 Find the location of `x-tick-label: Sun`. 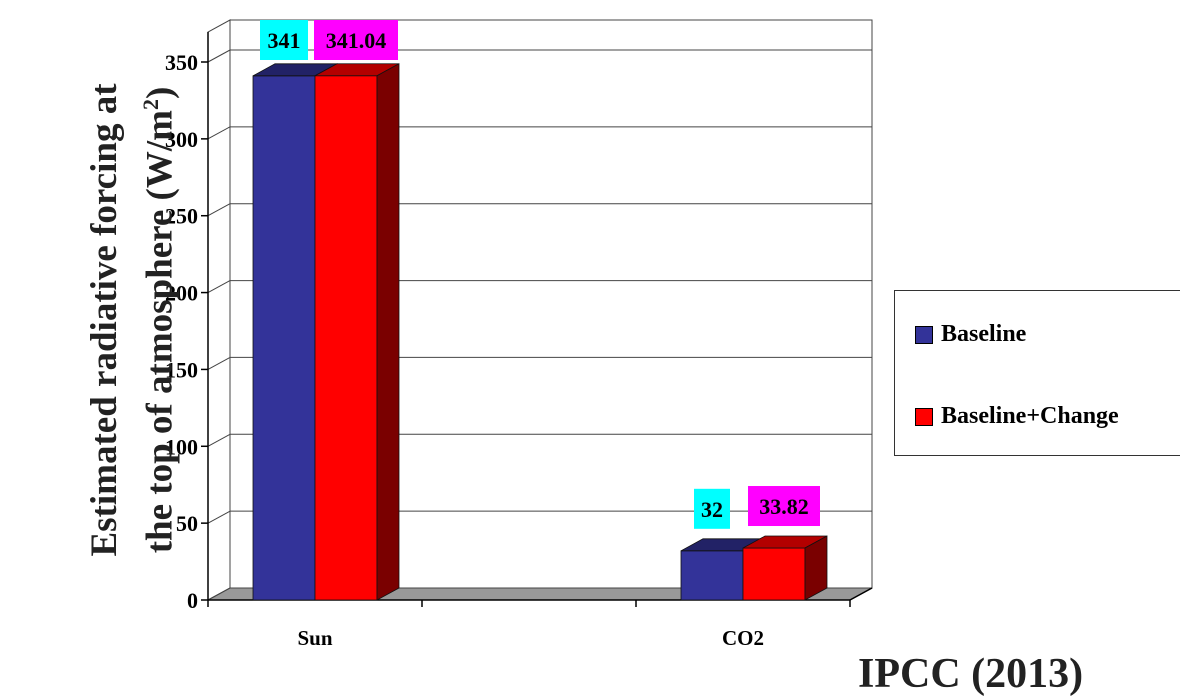

x-tick-label: Sun is located at coordinates (314, 638).